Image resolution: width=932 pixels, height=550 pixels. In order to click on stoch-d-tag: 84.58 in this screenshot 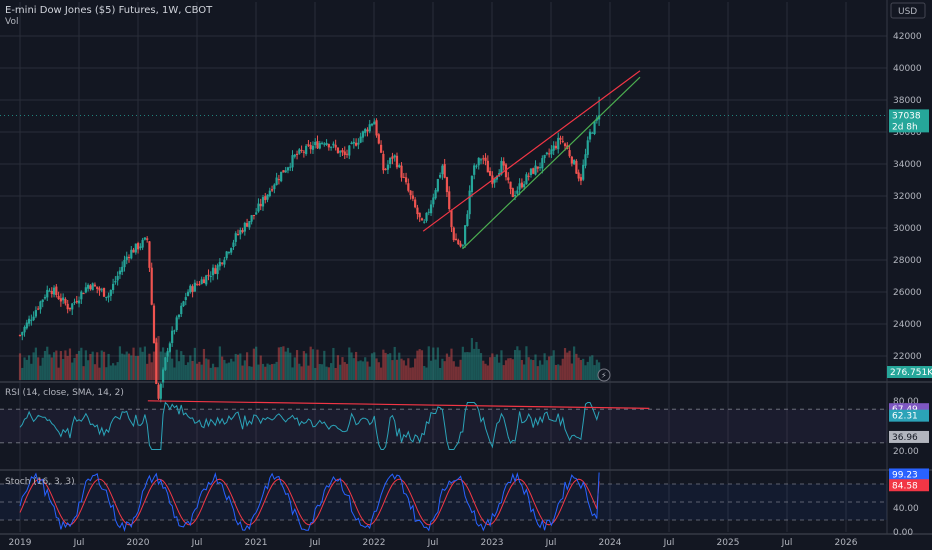, I will do `click(905, 486)`.